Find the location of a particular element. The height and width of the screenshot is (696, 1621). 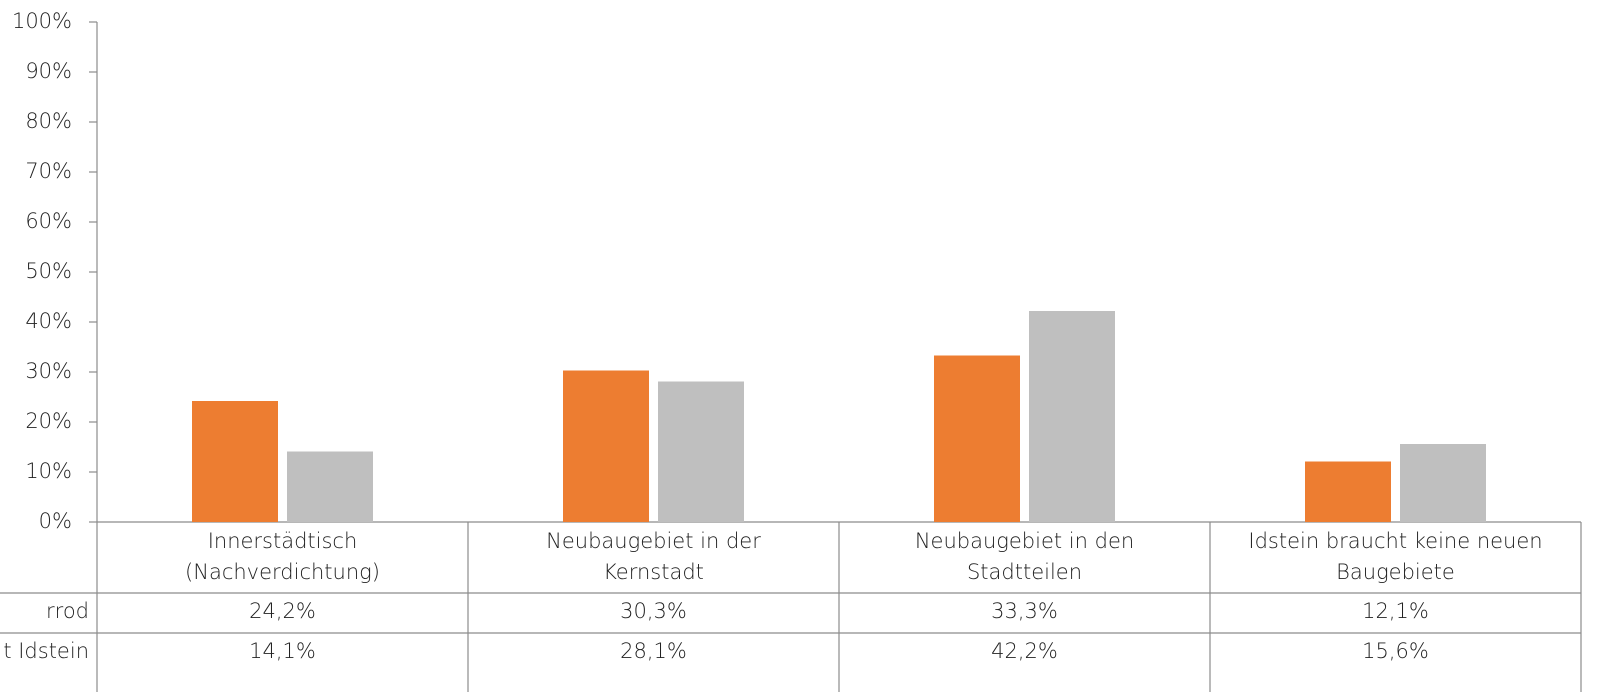

y-tick-label: 20% is located at coordinates (48, 421).